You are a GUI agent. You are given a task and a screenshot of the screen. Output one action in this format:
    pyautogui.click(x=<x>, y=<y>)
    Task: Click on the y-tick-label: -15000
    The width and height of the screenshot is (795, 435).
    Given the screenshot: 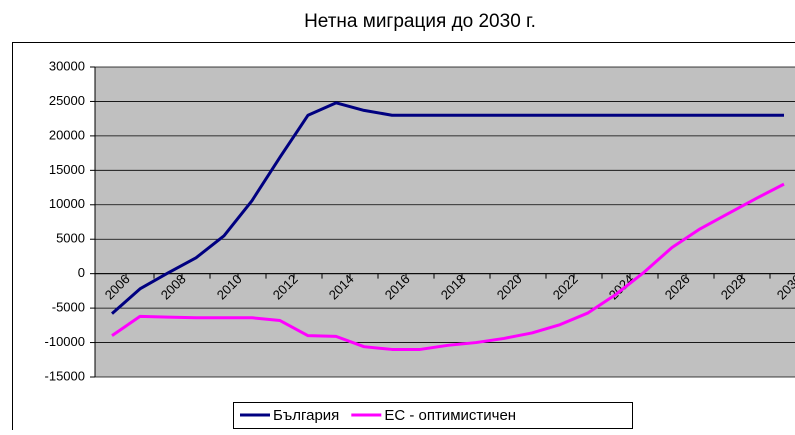 What is the action you would take?
    pyautogui.click(x=65, y=375)
    